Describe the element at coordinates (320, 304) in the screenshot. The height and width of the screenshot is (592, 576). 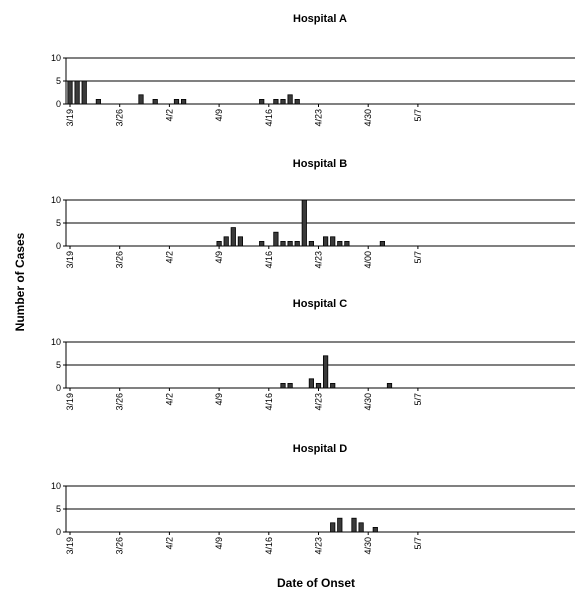
I see `panel-title: Hospital C` at that location.